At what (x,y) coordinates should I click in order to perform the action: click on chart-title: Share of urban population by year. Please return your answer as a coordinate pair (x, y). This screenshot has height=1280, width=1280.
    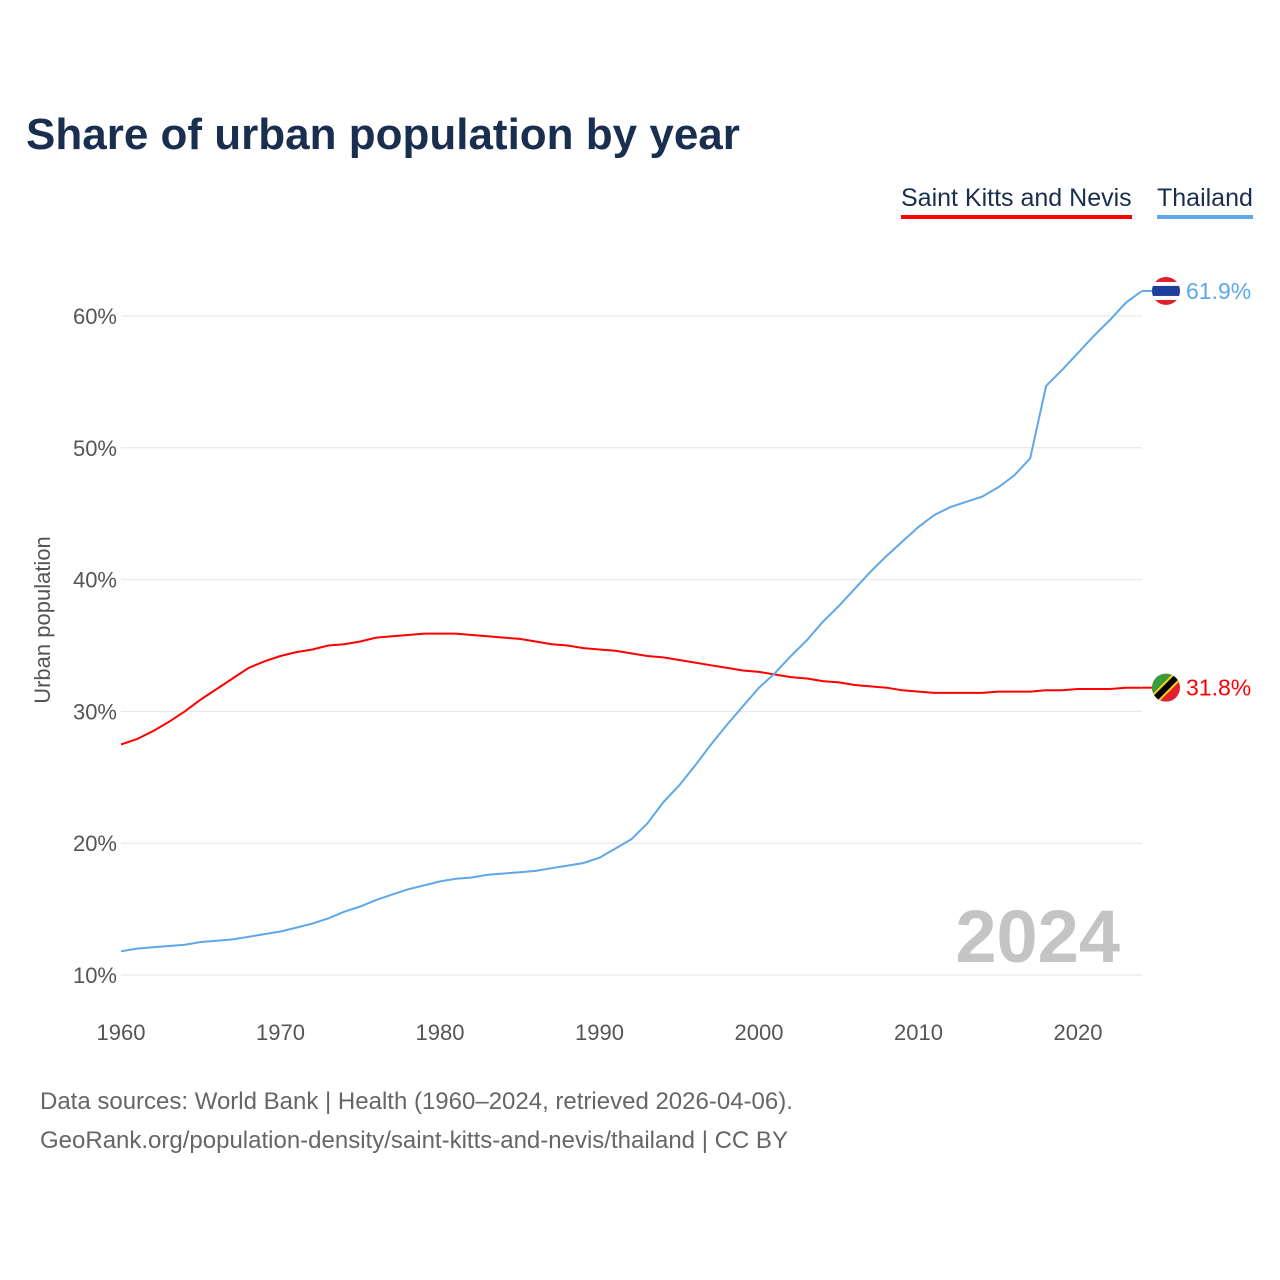
    Looking at the image, I should click on (383, 134).